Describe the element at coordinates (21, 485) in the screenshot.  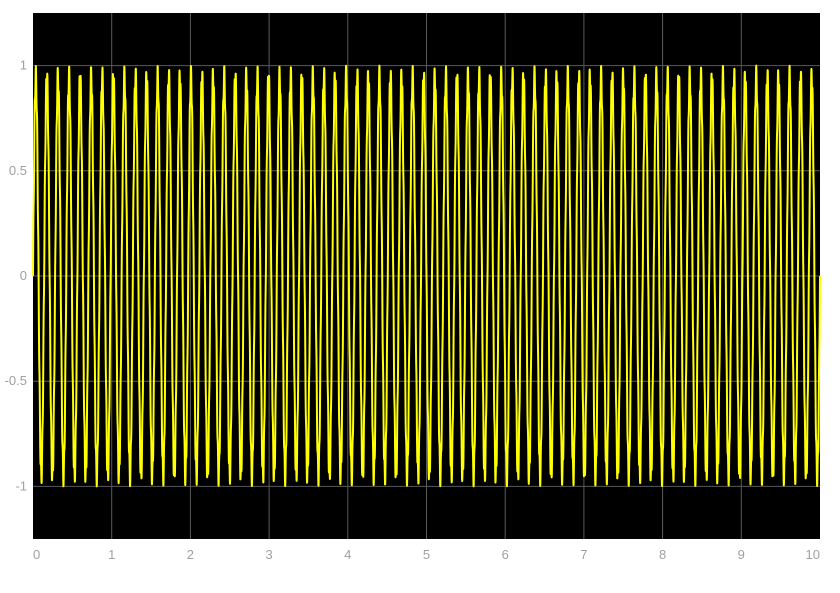
I see `y-tick-label: -1` at that location.